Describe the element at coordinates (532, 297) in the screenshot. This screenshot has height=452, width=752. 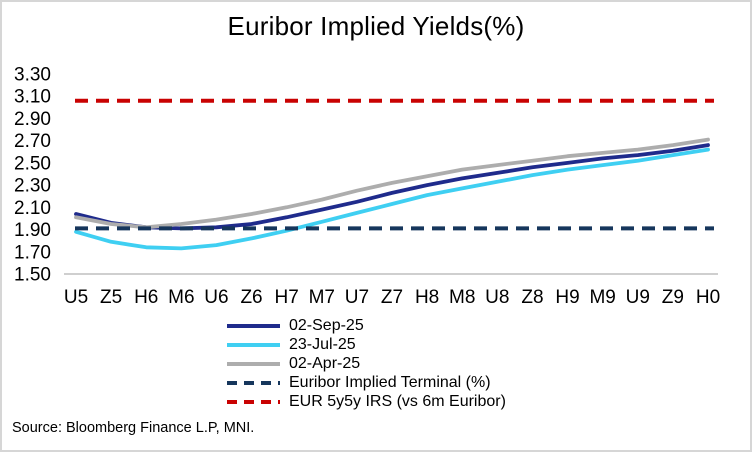
I see `x-axis-tick-label: Z8` at that location.